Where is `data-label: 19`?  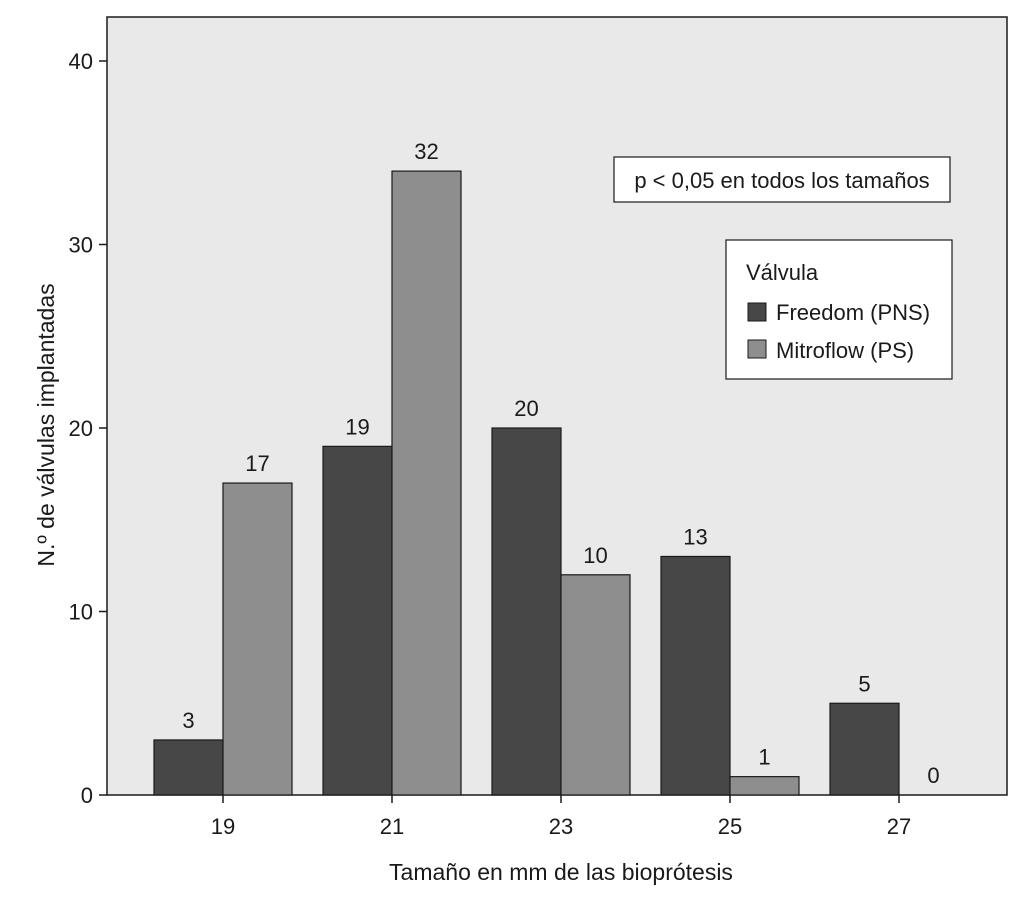 data-label: 19 is located at coordinates (357, 426).